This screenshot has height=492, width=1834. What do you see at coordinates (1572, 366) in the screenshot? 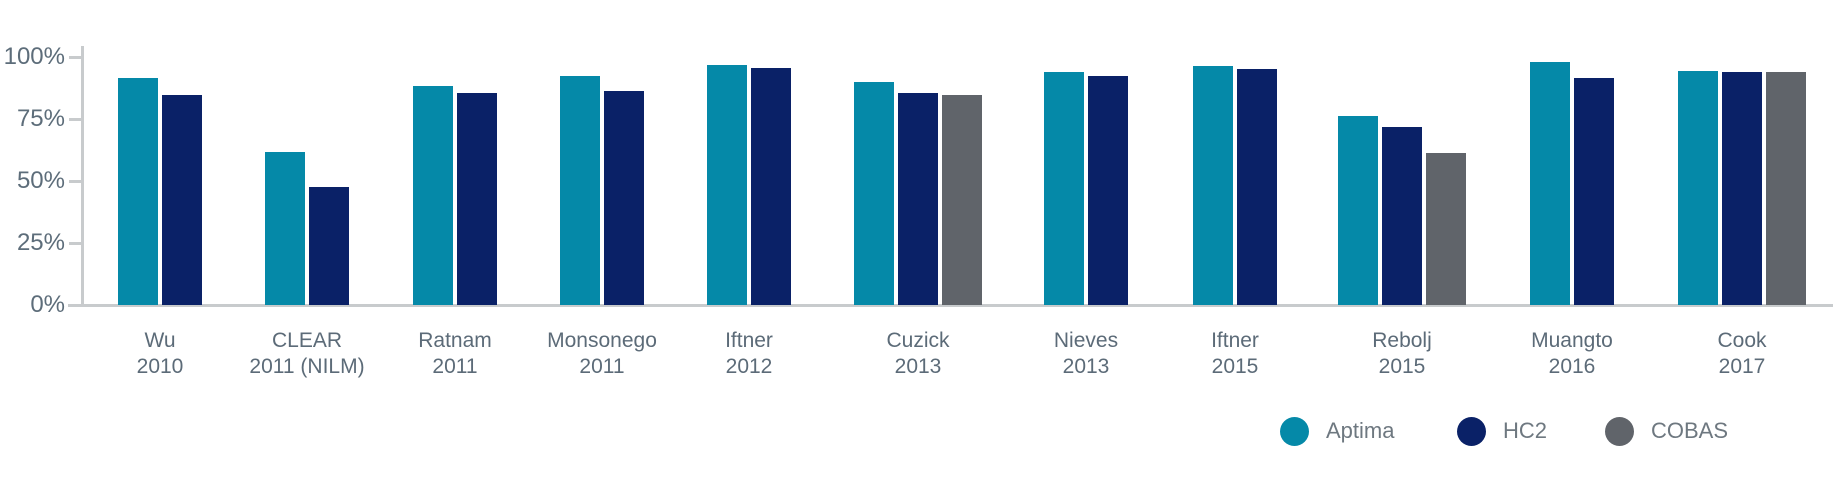
I see `x-label-year: 2016` at bounding box center [1572, 366].